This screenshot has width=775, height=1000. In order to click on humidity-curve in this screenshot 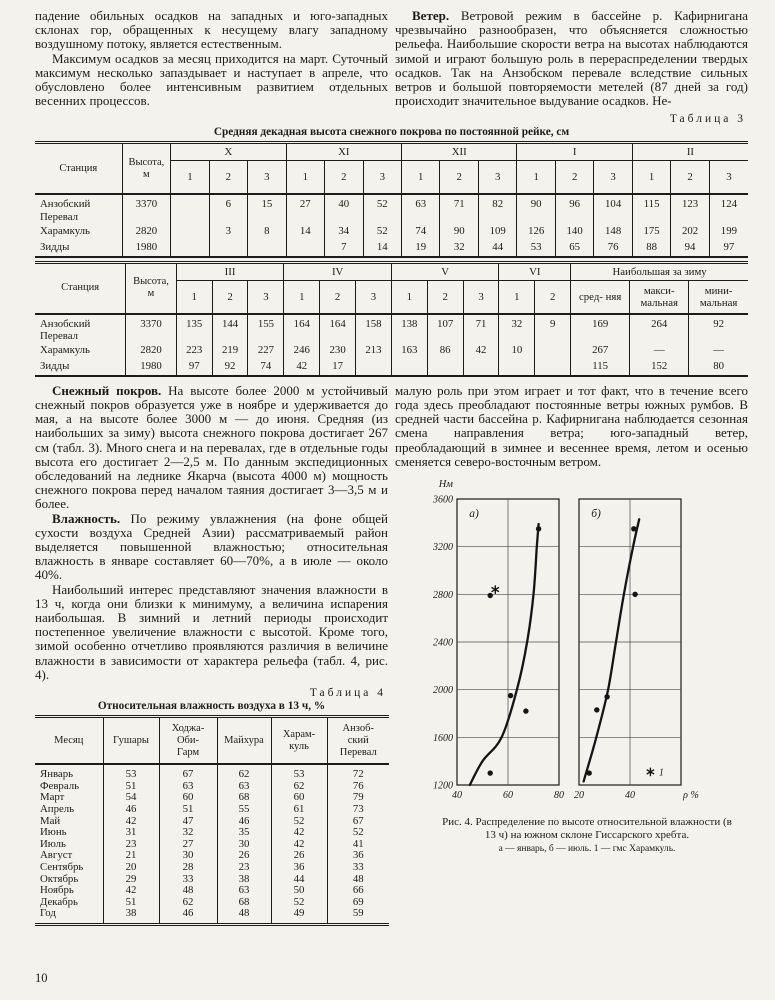, I will do `click(504, 654)`.